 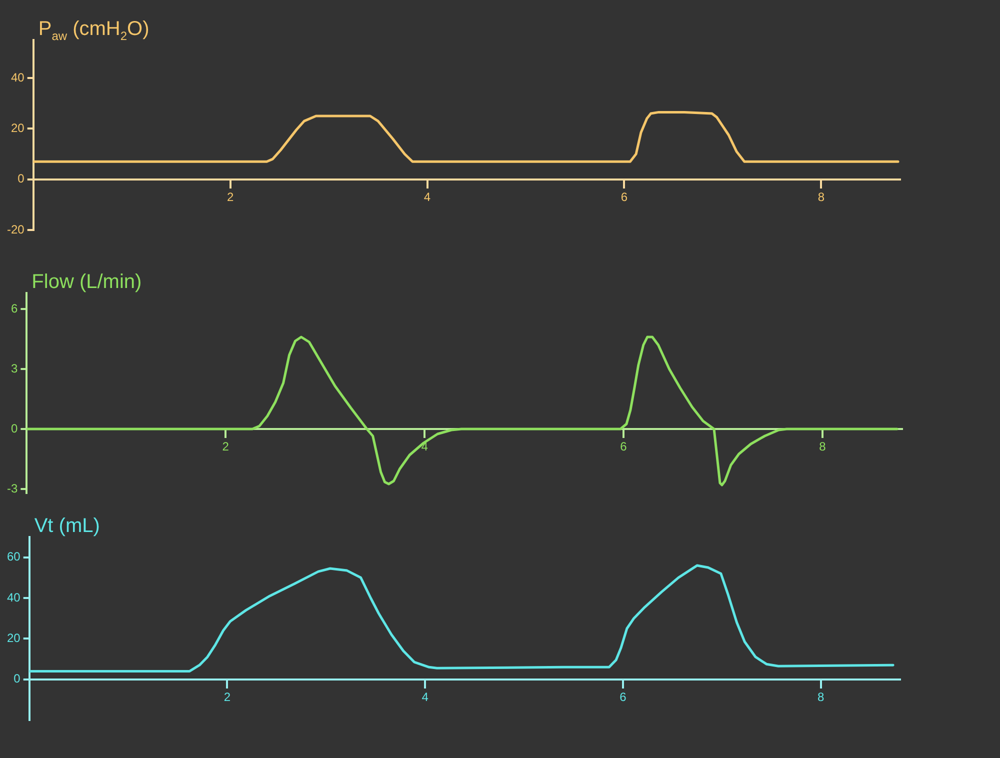 I want to click on y-tick-label: 3, so click(x=14, y=368).